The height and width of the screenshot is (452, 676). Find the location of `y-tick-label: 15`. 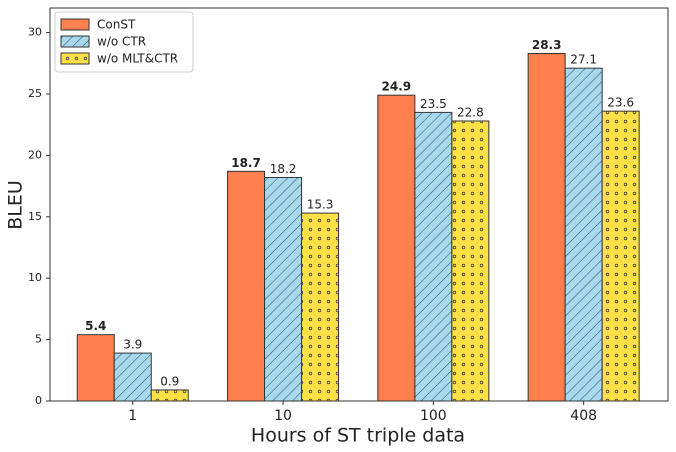

y-tick-label: 15 is located at coordinates (35, 216).